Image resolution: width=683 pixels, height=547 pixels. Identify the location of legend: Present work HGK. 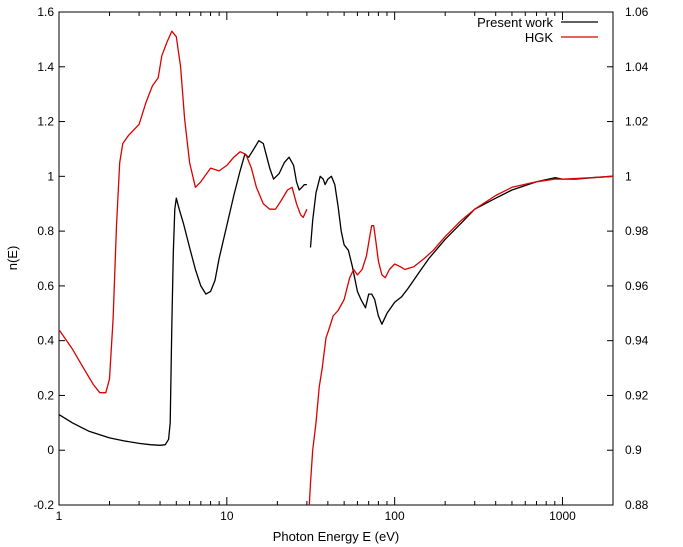
(537, 30).